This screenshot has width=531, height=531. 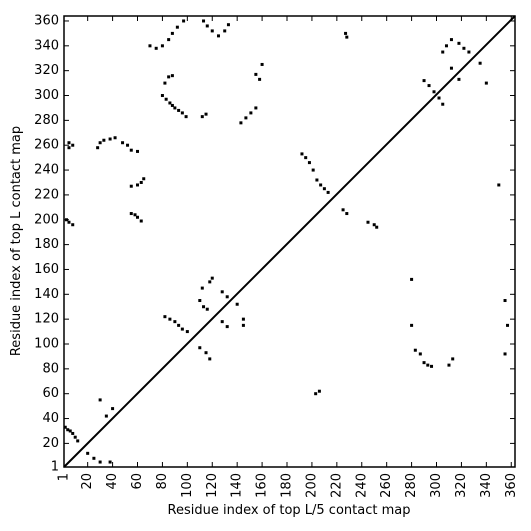 What do you see at coordinates (87, 481) in the screenshot?
I see `x-tick-label: 20` at bounding box center [87, 481].